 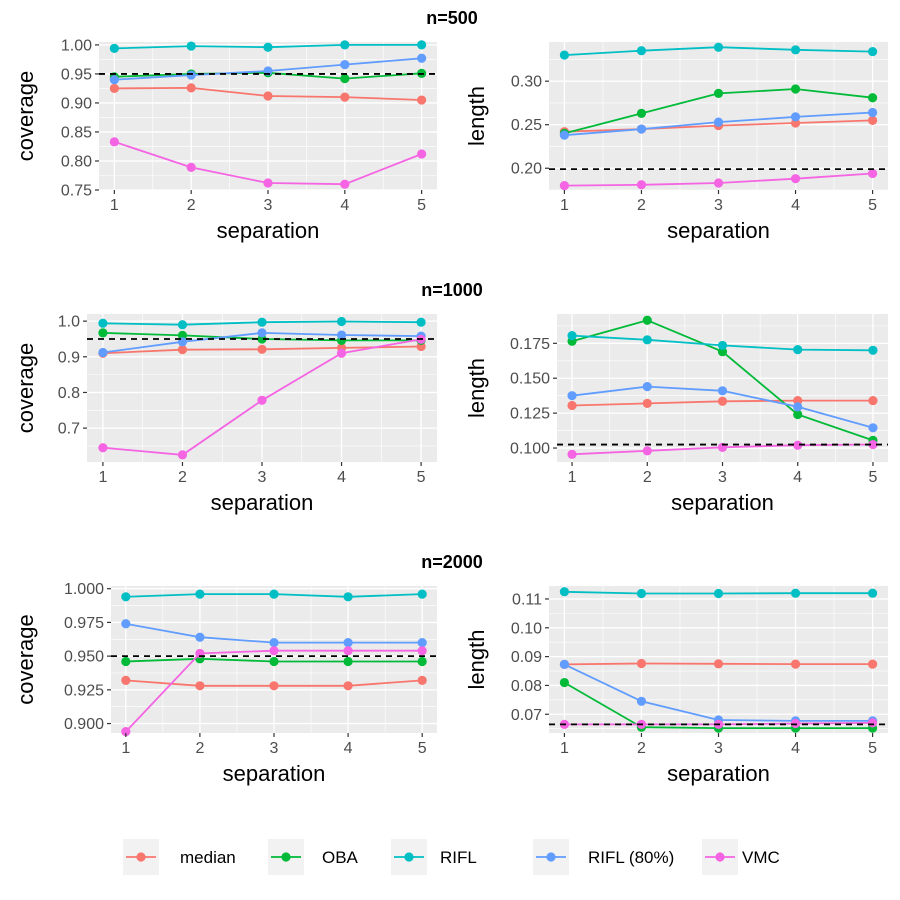 What do you see at coordinates (526, 169) in the screenshot?
I see `y-tick-label: 0.20` at bounding box center [526, 169].